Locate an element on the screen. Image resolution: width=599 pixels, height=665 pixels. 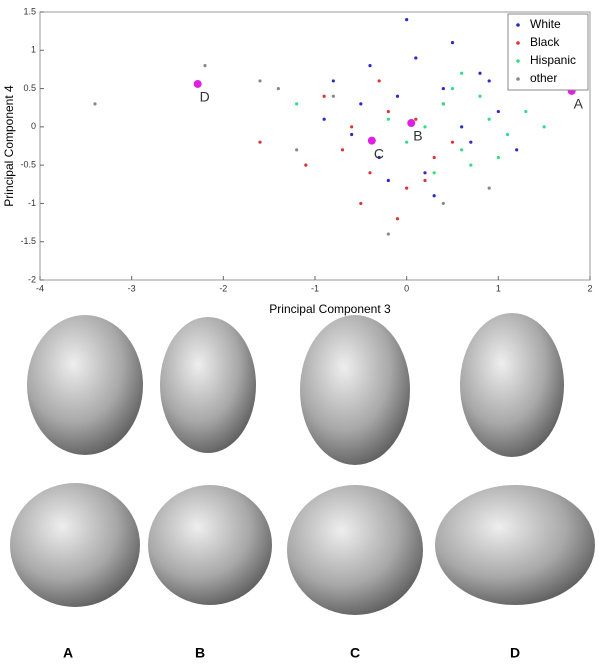
x-tick-label: 2 is located at coordinates (589, 288).